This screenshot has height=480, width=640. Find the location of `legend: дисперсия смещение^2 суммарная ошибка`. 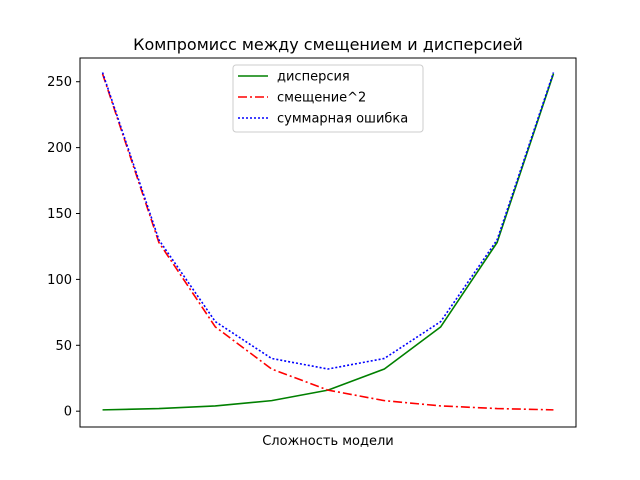

legend: дисперсия смещение^2 суммарная ошибка is located at coordinates (328, 98).